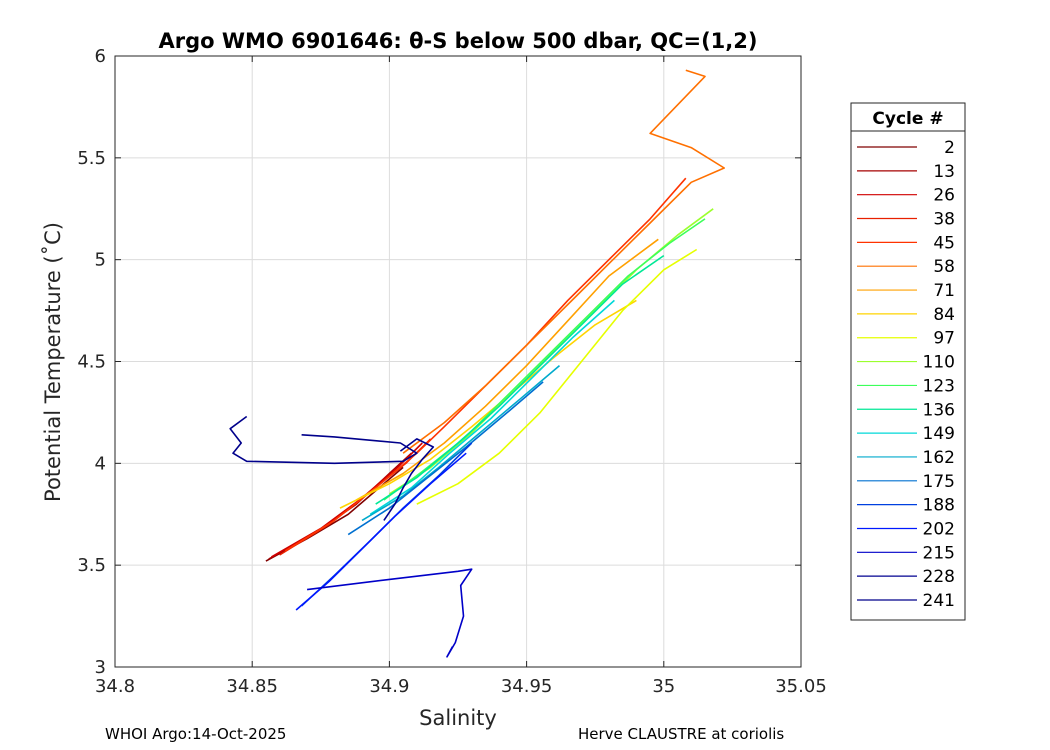  I want to click on legend-label-149: 149, so click(939, 434).